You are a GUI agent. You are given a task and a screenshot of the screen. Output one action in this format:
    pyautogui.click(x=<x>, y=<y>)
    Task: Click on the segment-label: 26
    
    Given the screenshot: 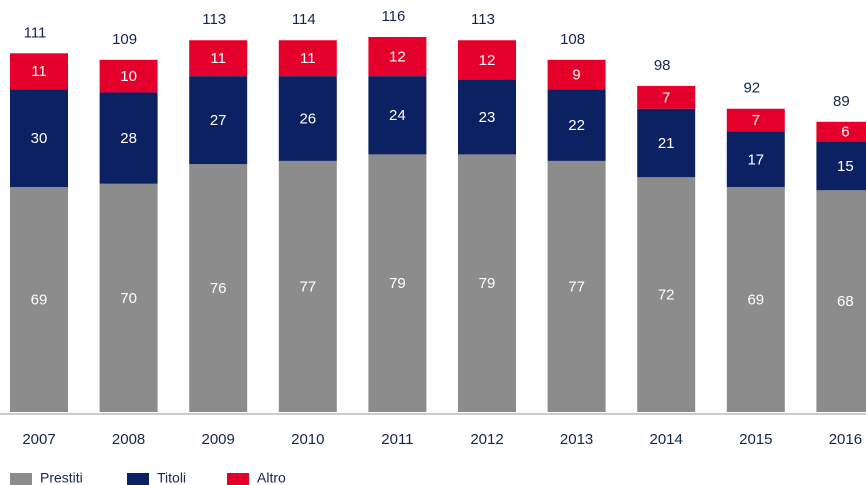 What is the action you would take?
    pyautogui.click(x=307, y=118)
    